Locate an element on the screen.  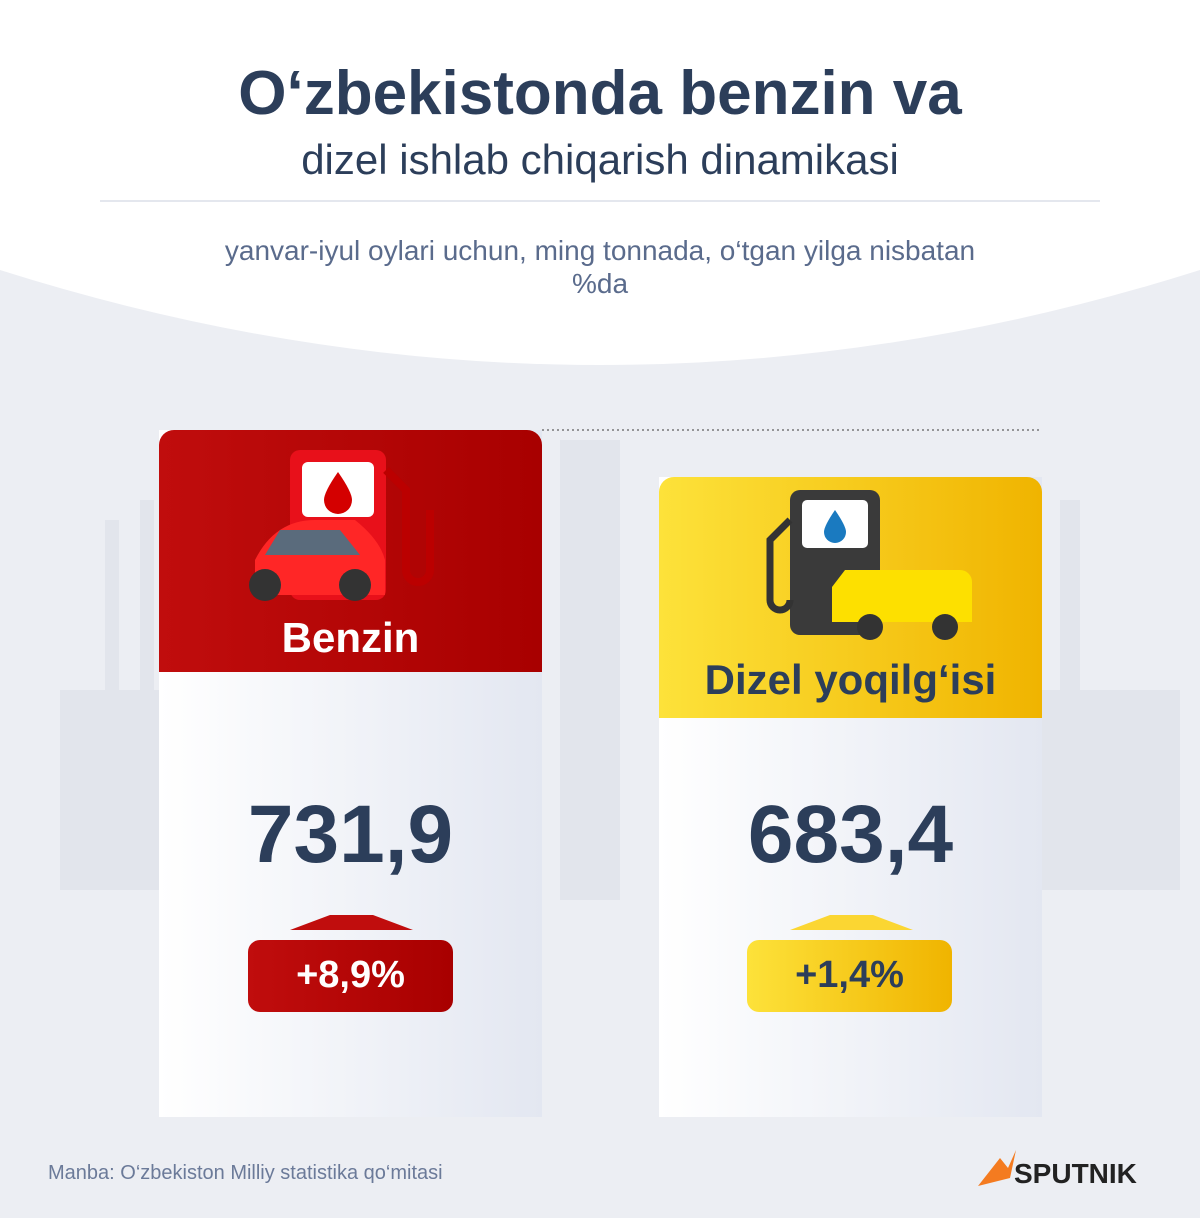
fuel-icon is located at coordinates (341, 525).